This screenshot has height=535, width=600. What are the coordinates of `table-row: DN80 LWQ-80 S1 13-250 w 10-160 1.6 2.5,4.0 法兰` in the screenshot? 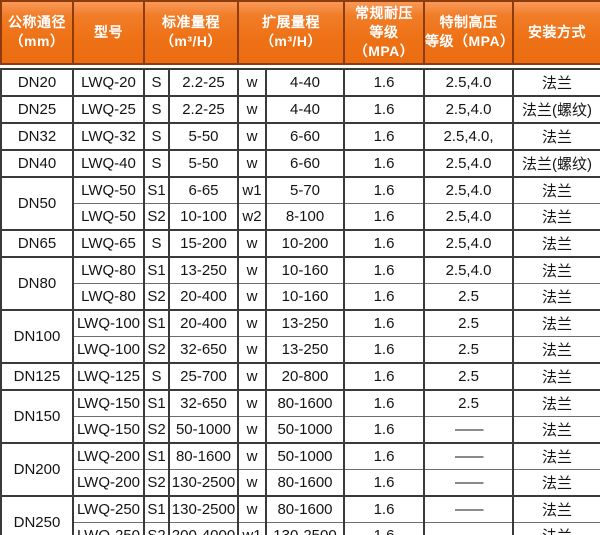 It's located at (300, 283).